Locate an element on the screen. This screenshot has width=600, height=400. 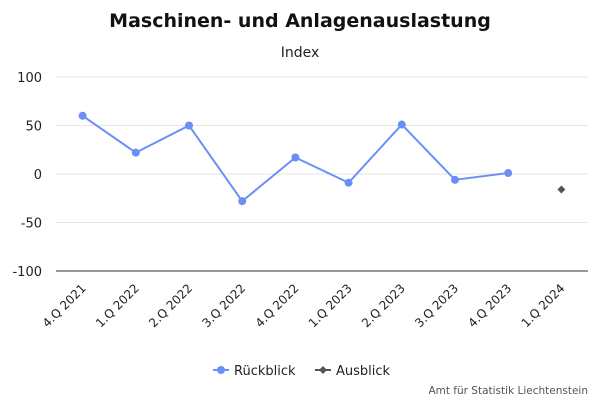
legend-item: Rückblick is located at coordinates (254, 371).